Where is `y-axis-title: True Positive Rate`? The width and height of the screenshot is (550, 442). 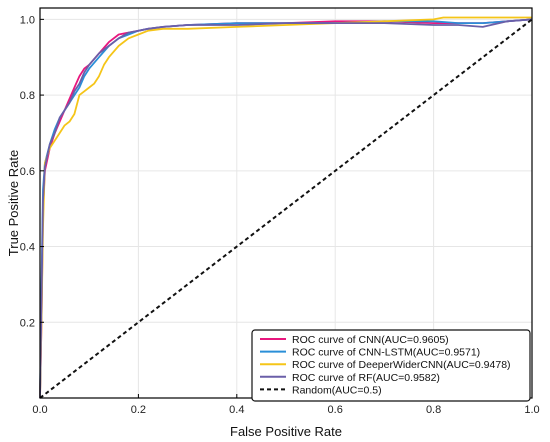
y-axis-title: True Positive Rate is located at coordinates (13, 203).